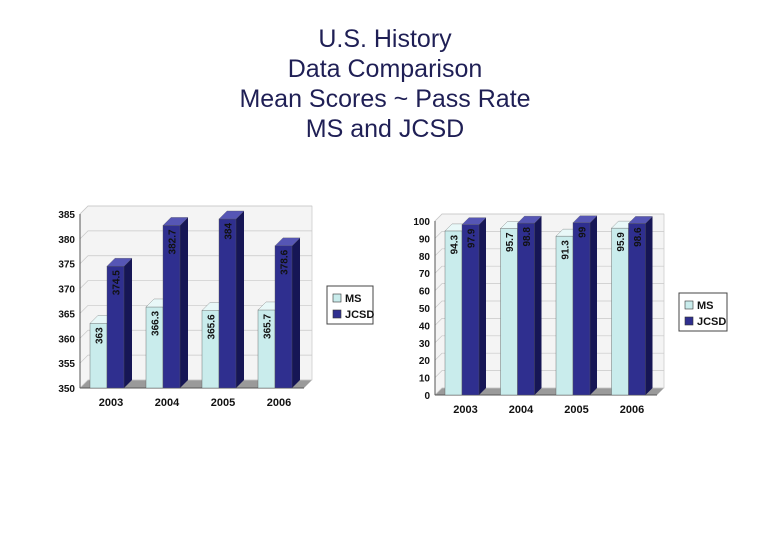  What do you see at coordinates (385, 99) in the screenshot?
I see `title-line-3: Mean Scores ~ Pass Rate` at bounding box center [385, 99].